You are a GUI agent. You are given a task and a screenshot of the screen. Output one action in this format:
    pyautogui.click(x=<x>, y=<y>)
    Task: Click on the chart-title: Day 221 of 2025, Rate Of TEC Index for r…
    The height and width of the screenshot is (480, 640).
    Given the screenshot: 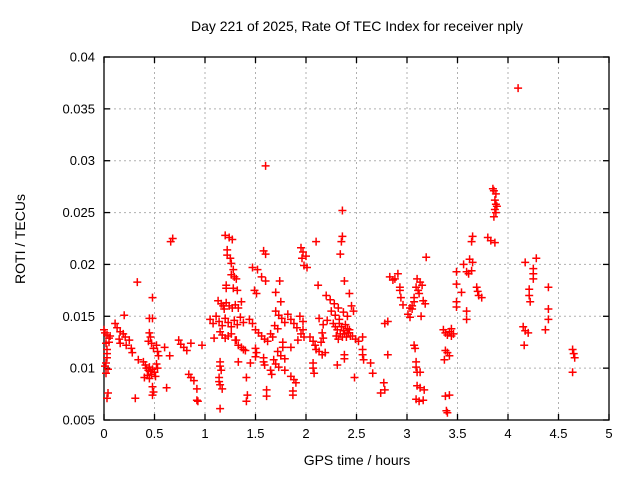 What is the action you would take?
    pyautogui.click(x=357, y=26)
    